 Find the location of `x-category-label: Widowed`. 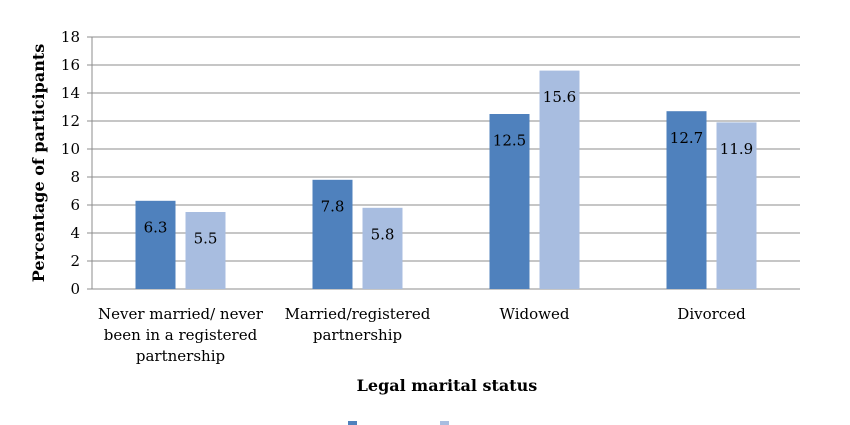

x-category-label: Widowed is located at coordinates (535, 314).